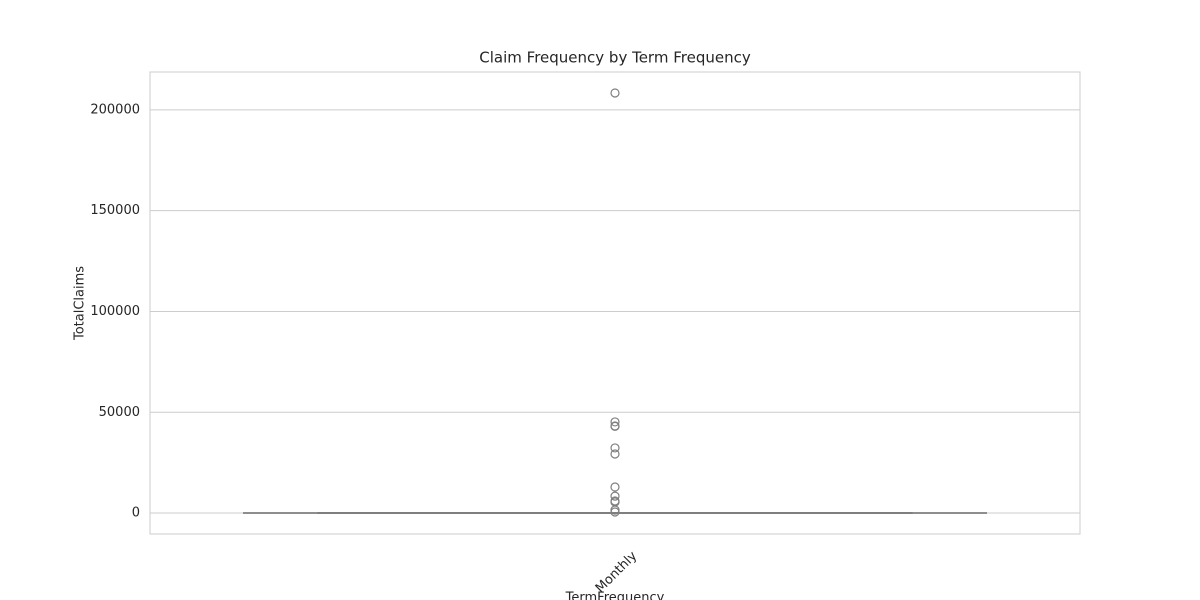 The image size is (1200, 600). I want to click on y-axis-label: TotalClaims, so click(80, 303).